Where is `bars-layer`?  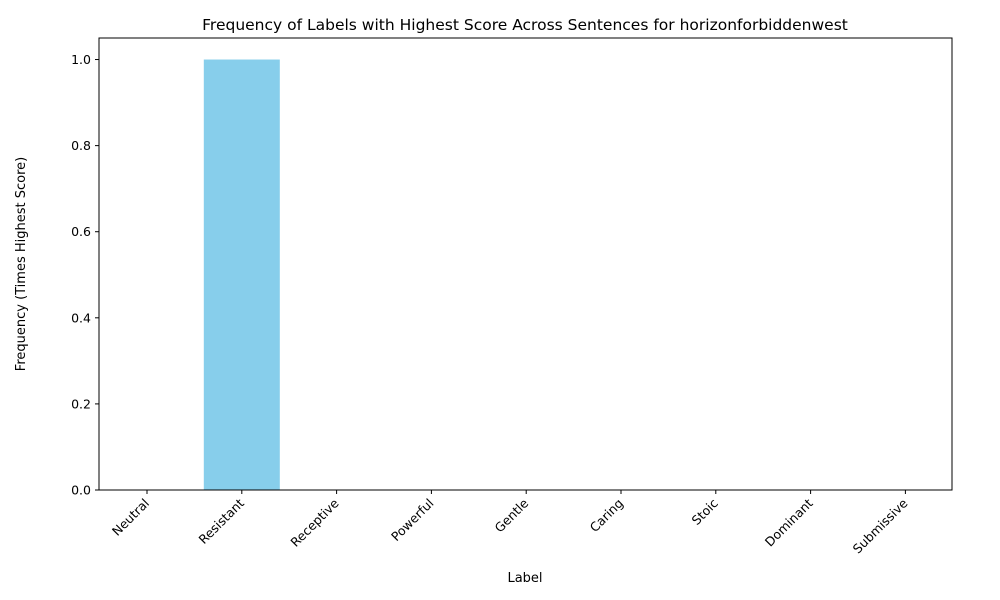
bars-layer is located at coordinates (241, 275).